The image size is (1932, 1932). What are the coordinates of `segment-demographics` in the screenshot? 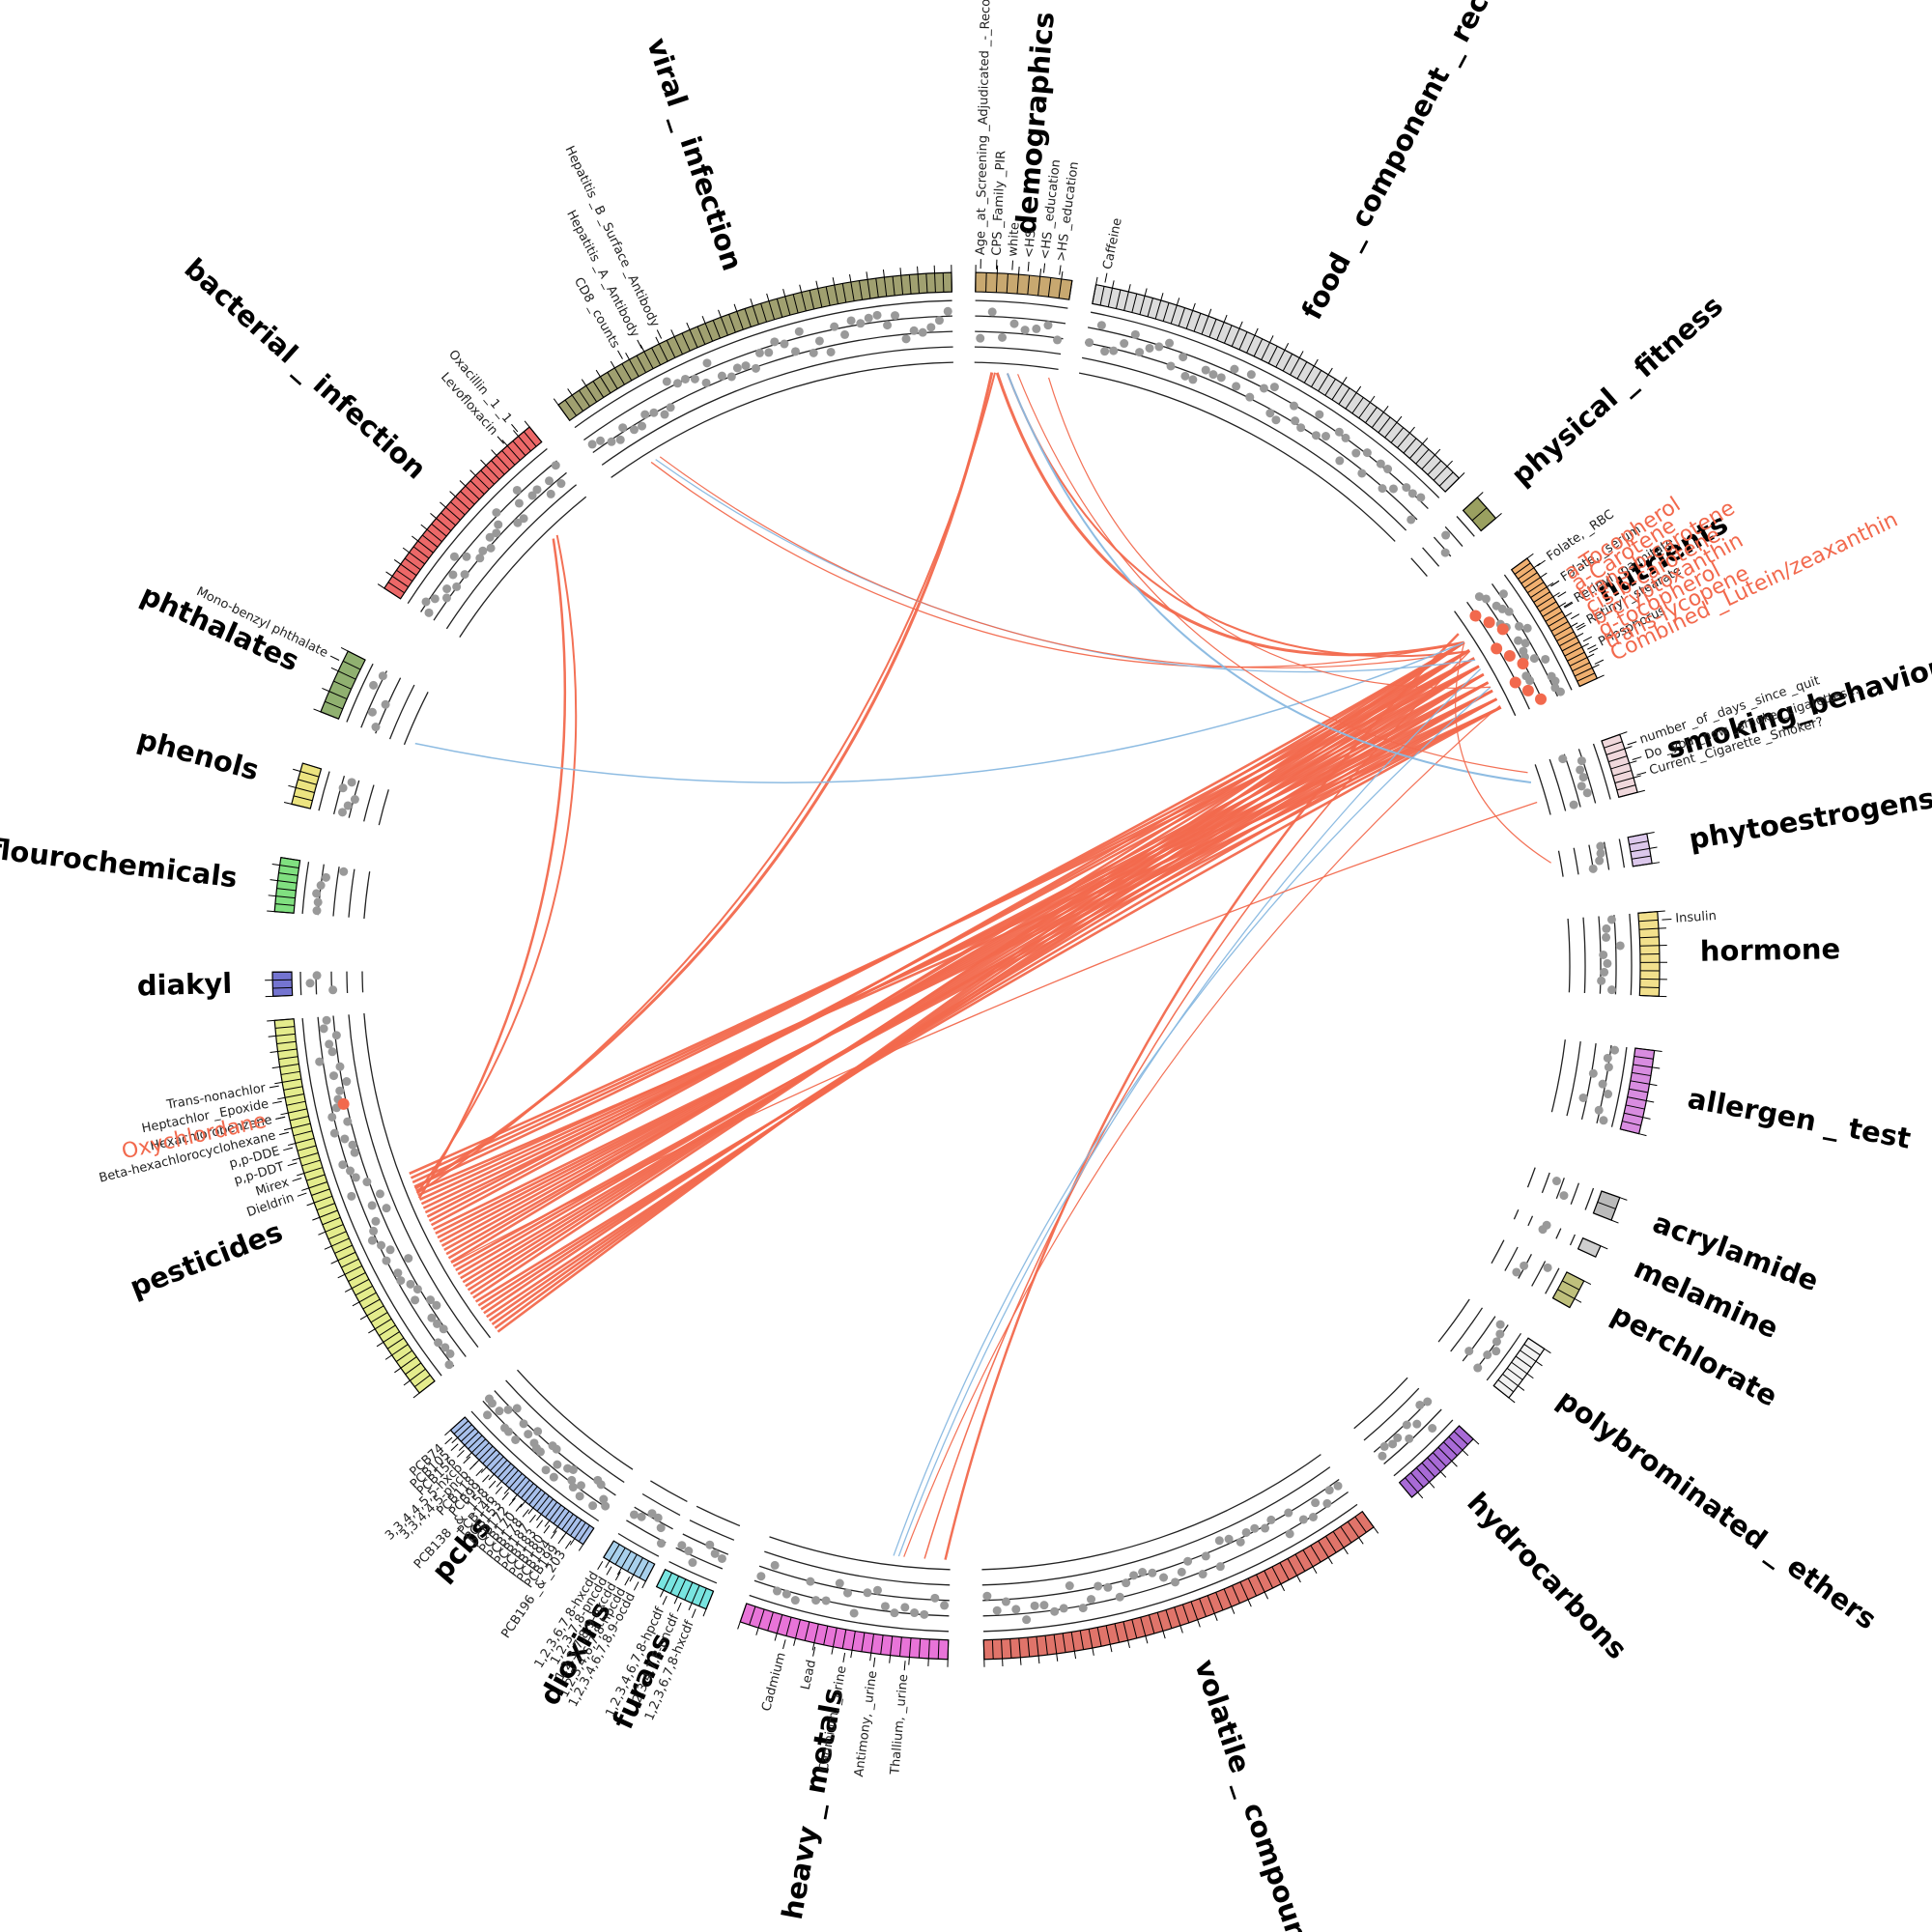 It's located at (1024, 282).